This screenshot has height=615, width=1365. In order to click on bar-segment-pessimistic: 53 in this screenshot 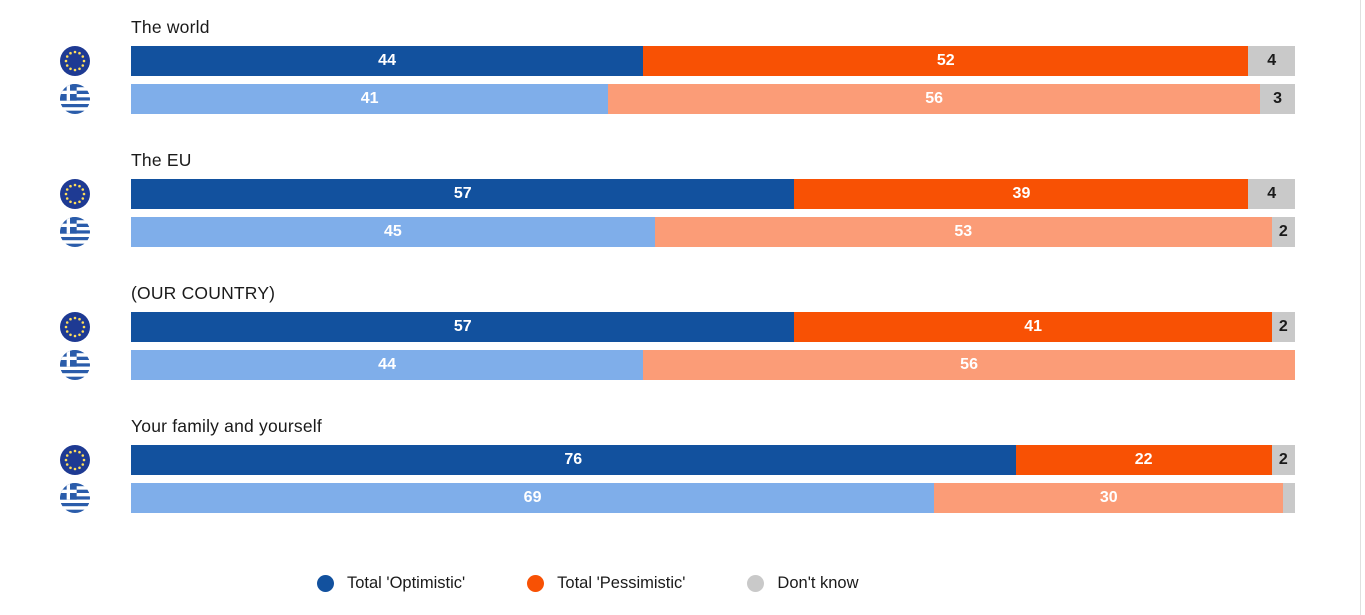, I will do `click(963, 232)`.